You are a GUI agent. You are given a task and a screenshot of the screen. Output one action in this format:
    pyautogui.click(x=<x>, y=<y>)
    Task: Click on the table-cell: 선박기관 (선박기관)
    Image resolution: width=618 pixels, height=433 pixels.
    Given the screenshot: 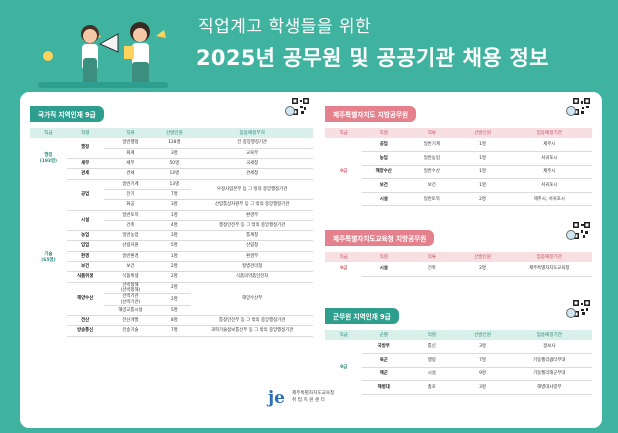 What is the action you would take?
    pyautogui.click(x=130, y=299)
    